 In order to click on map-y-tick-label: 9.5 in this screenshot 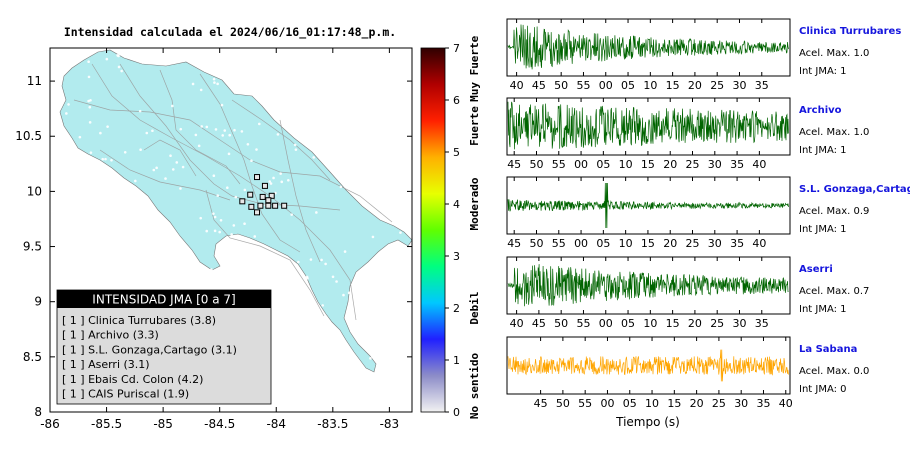, I will do `click(32, 247)`.